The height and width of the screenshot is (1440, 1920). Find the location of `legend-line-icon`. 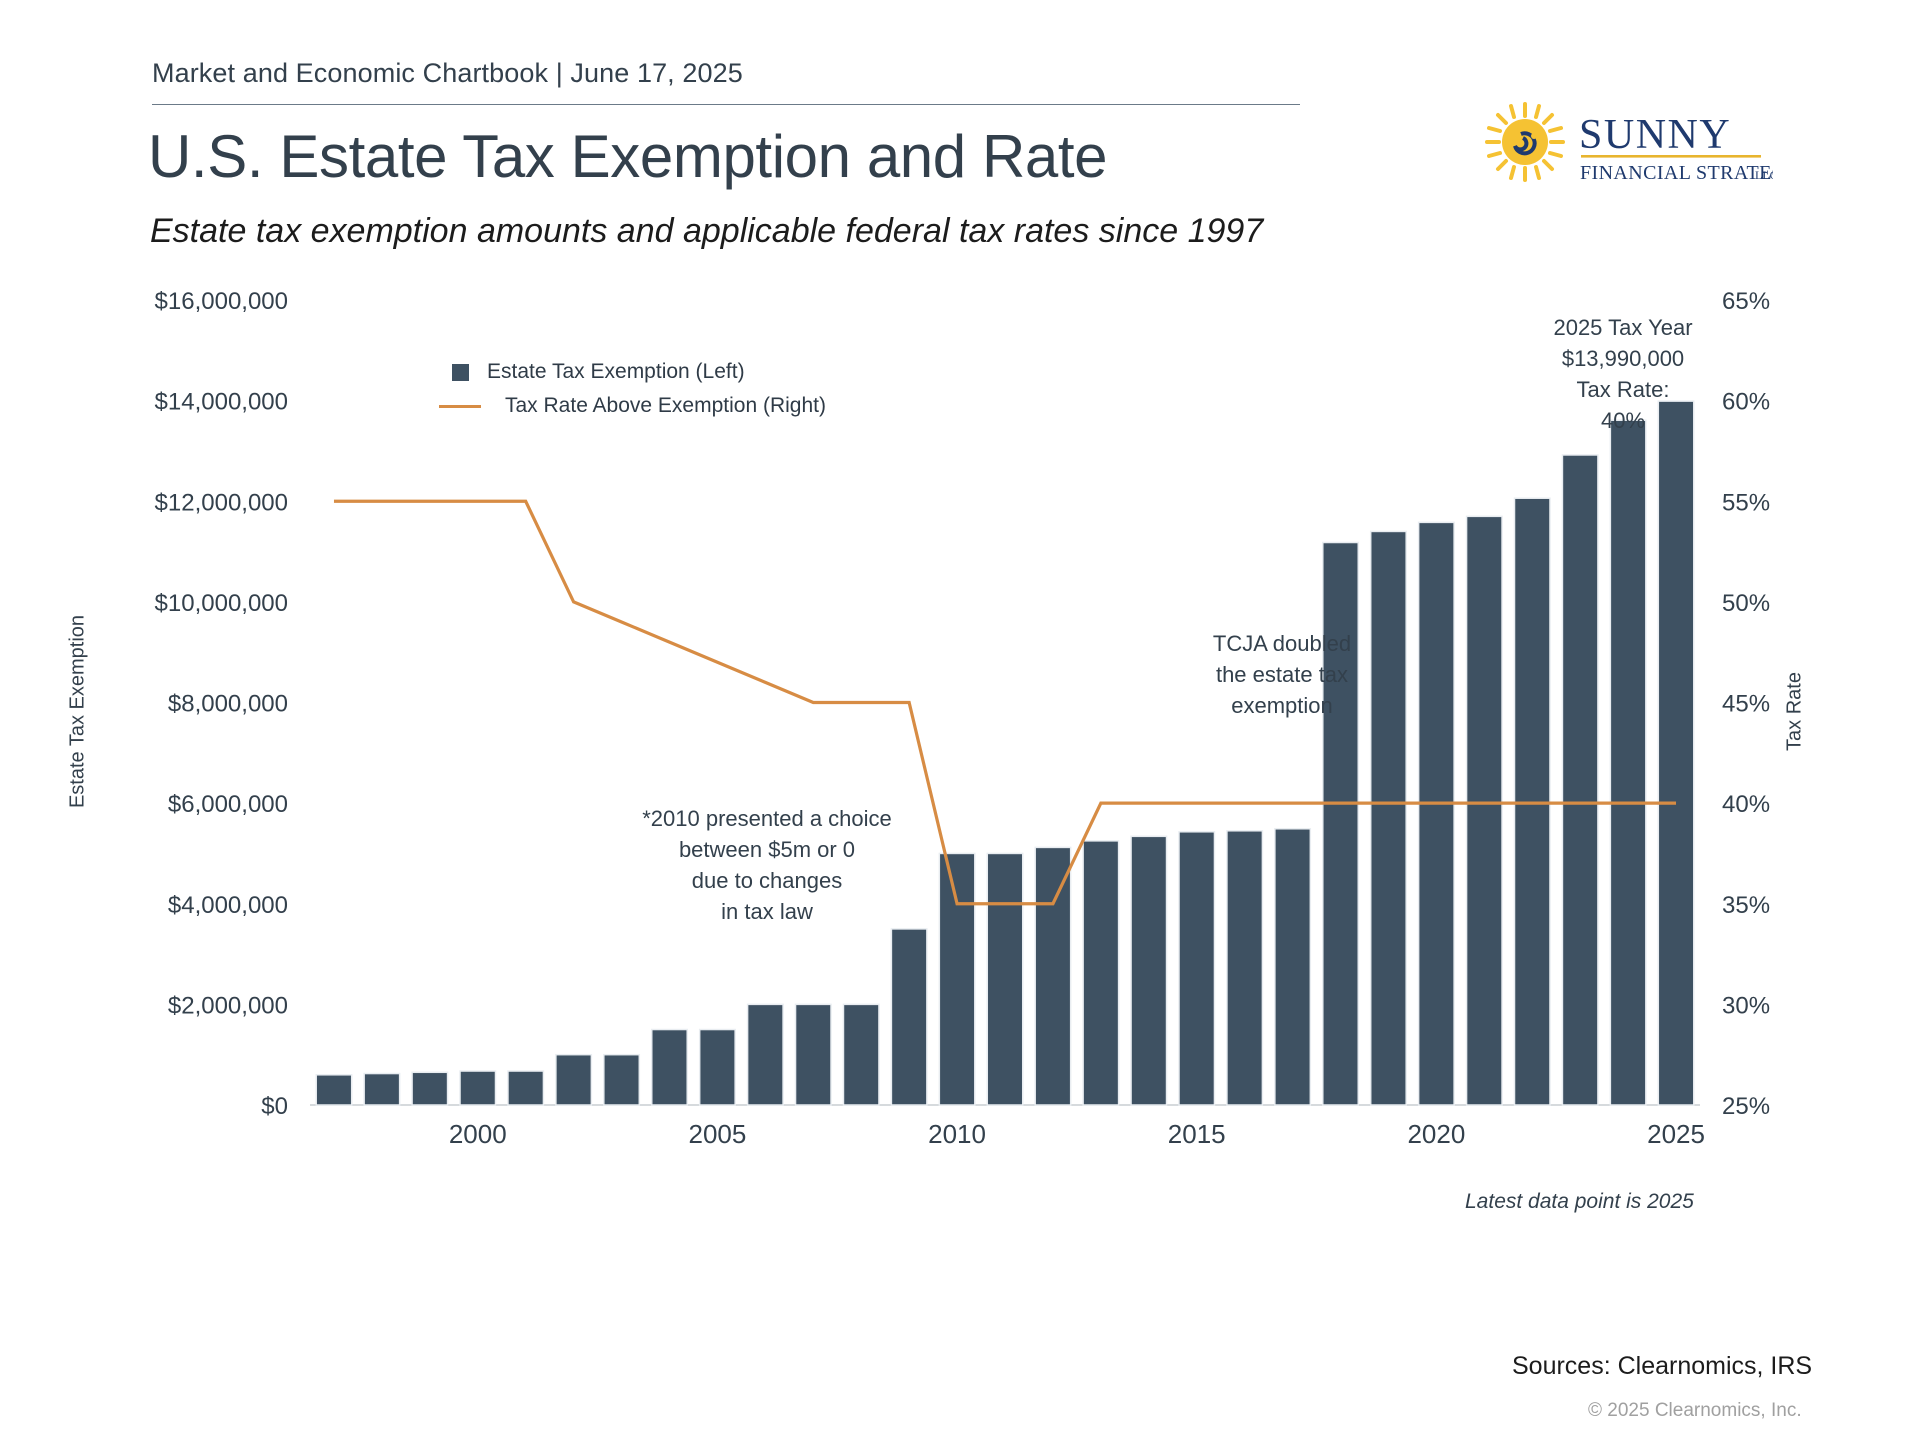

legend-line-icon is located at coordinates (463, 406).